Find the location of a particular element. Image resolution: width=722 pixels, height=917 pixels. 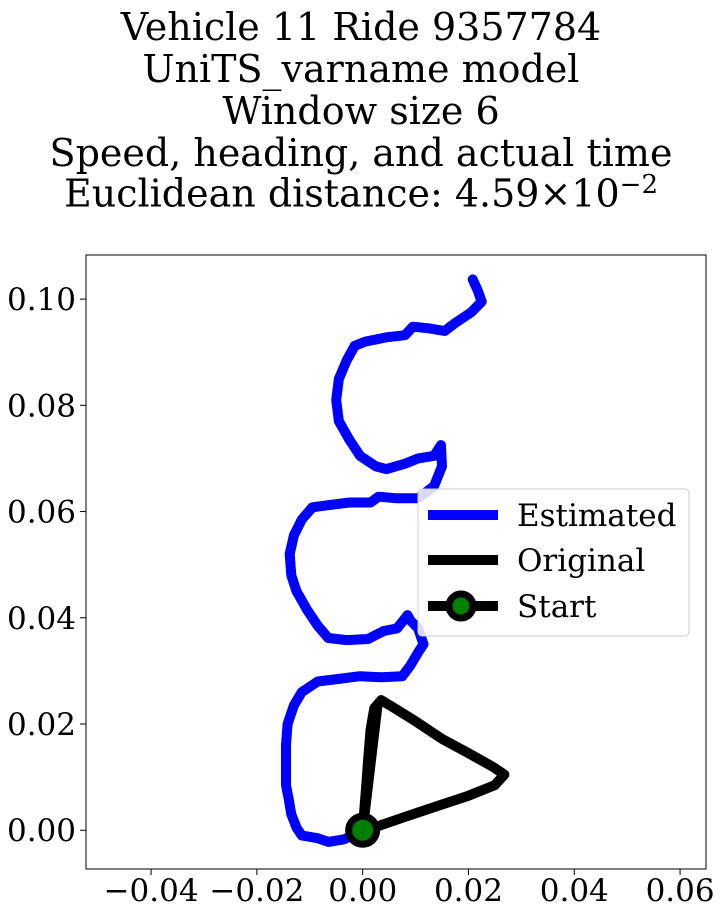

start-marker is located at coordinates (363, 830).